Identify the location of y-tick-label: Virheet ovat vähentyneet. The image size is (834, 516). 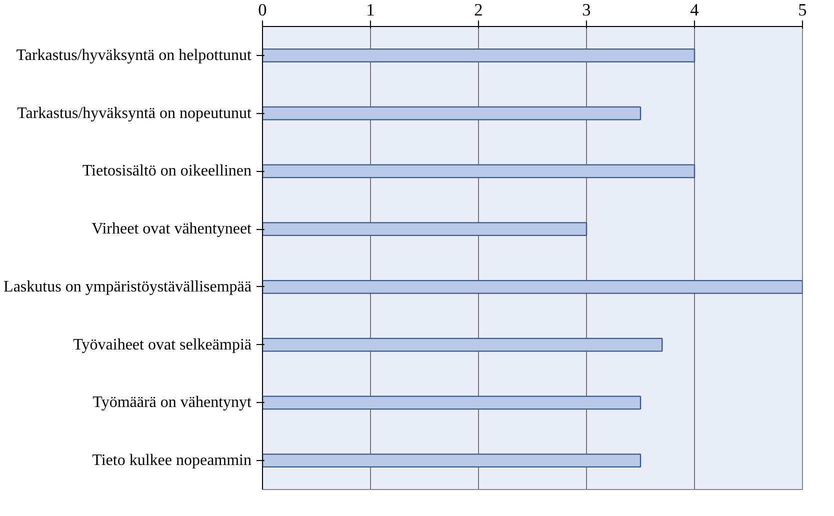
(172, 229).